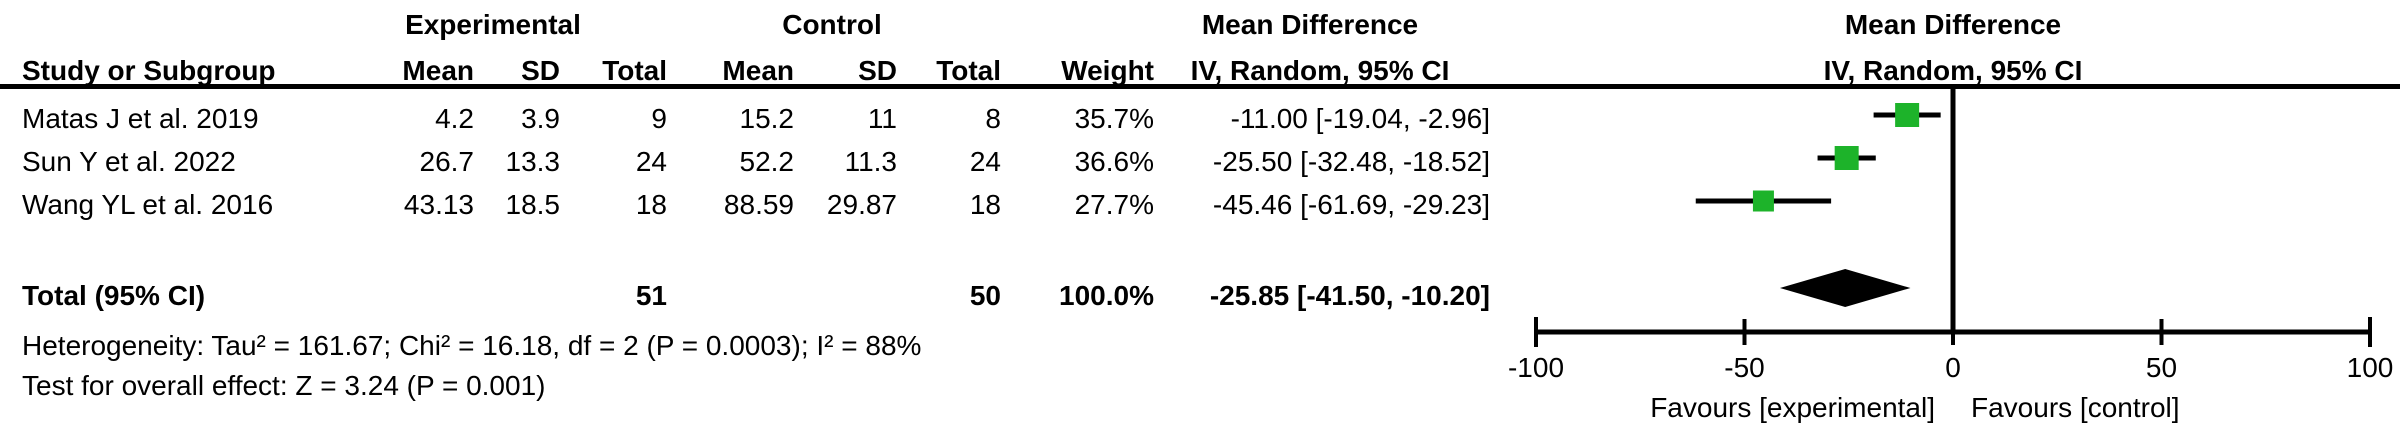  I want to click on axis-tick-label: 100, so click(2370, 367).